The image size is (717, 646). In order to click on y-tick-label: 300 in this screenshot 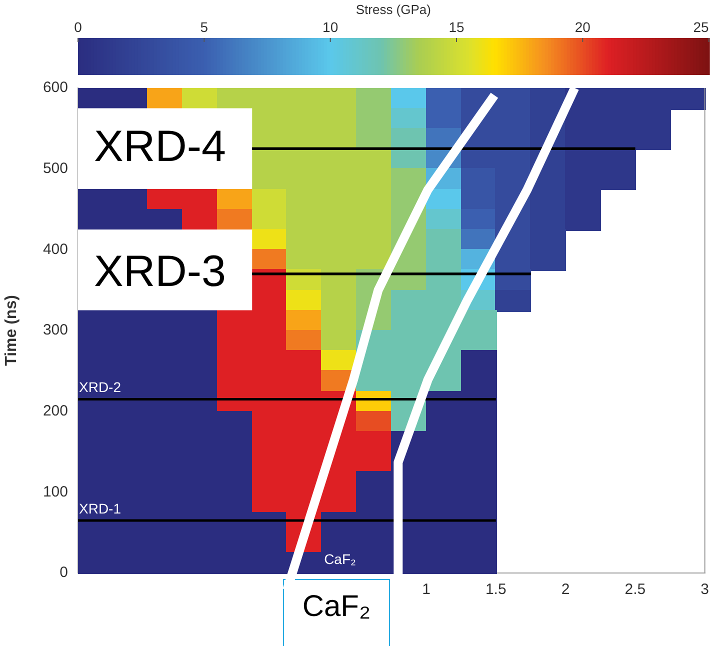, I will do `click(55, 330)`.